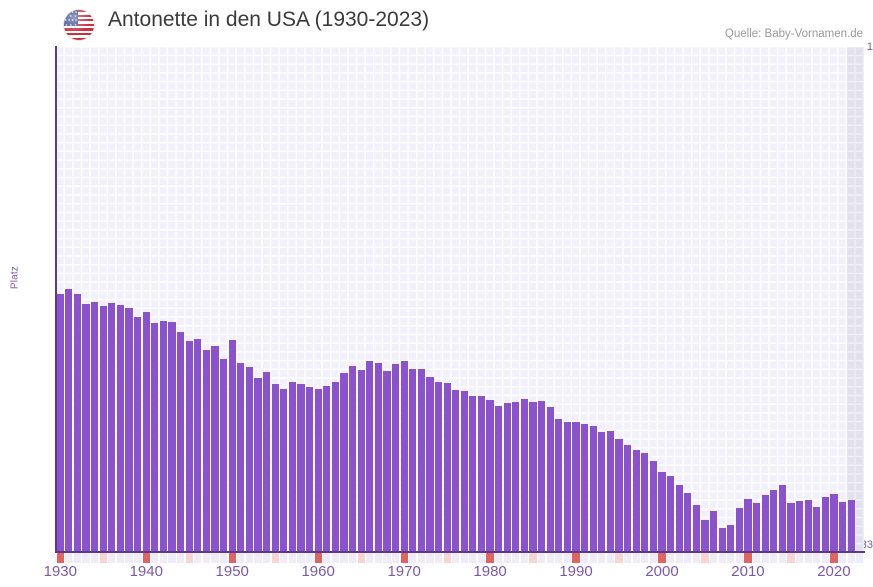  I want to click on x-axis-tick-label: 2020, so click(834, 571).